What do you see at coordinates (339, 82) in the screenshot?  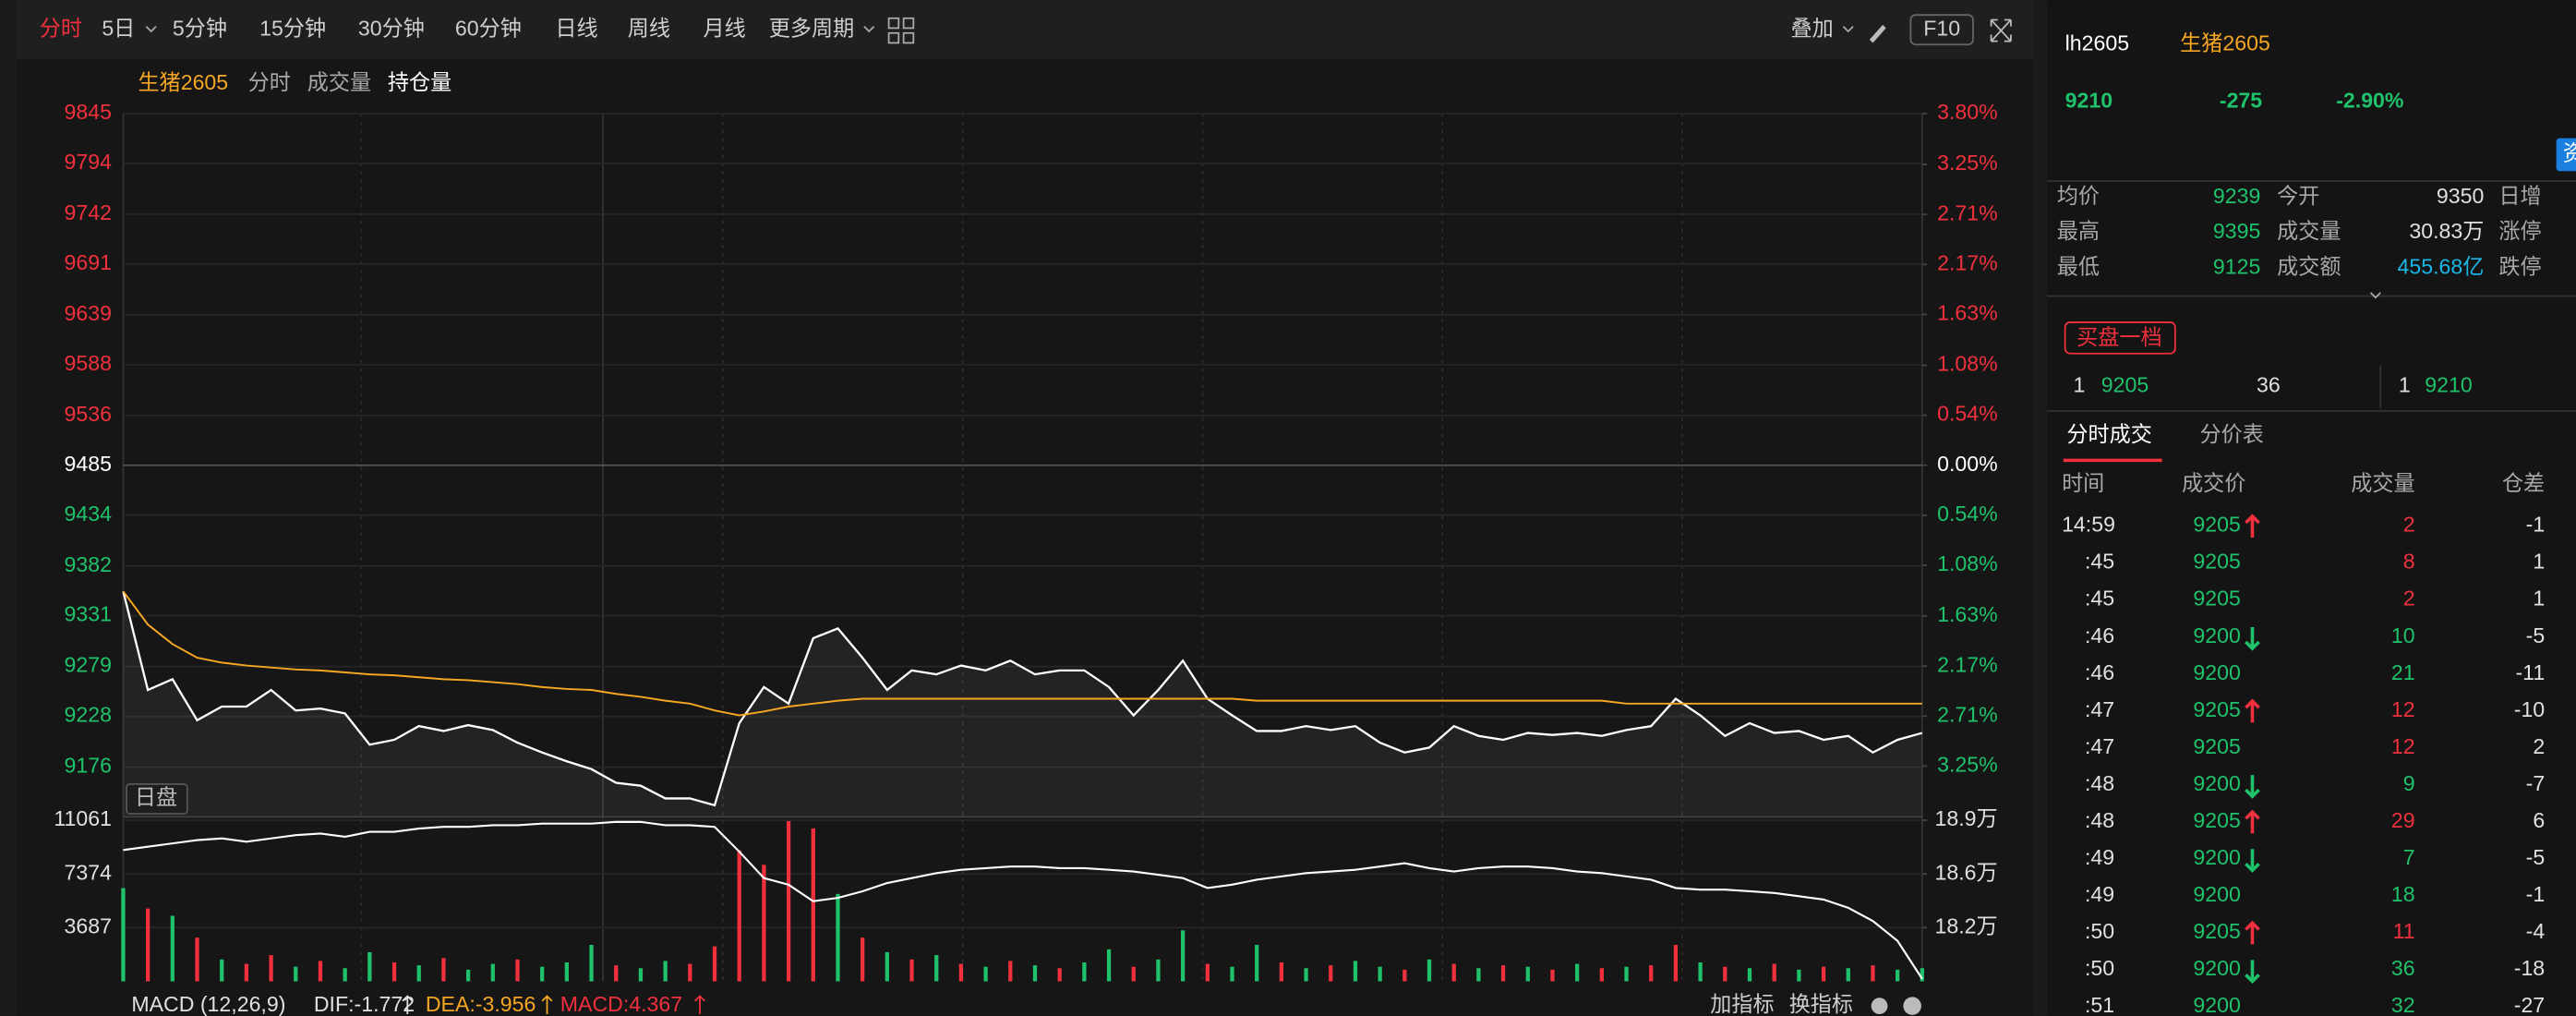 I see `legend-item: 成交量` at bounding box center [339, 82].